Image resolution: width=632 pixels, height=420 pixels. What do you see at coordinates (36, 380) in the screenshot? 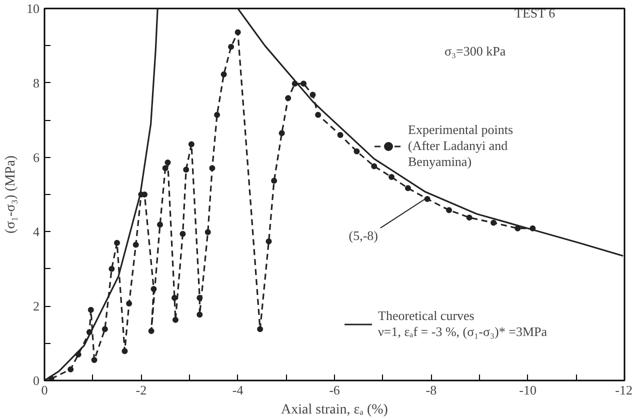
I see `y-tick-label: 0` at bounding box center [36, 380].